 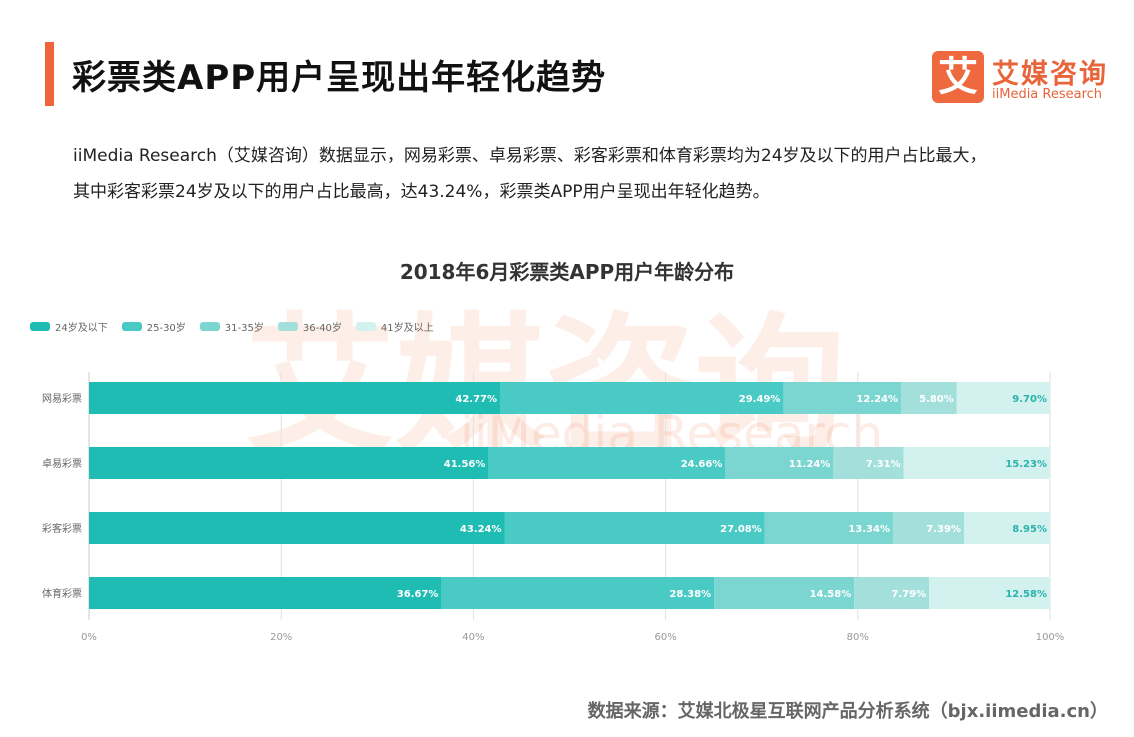 I want to click on legend-item: 41岁及以上, so click(x=394, y=326).